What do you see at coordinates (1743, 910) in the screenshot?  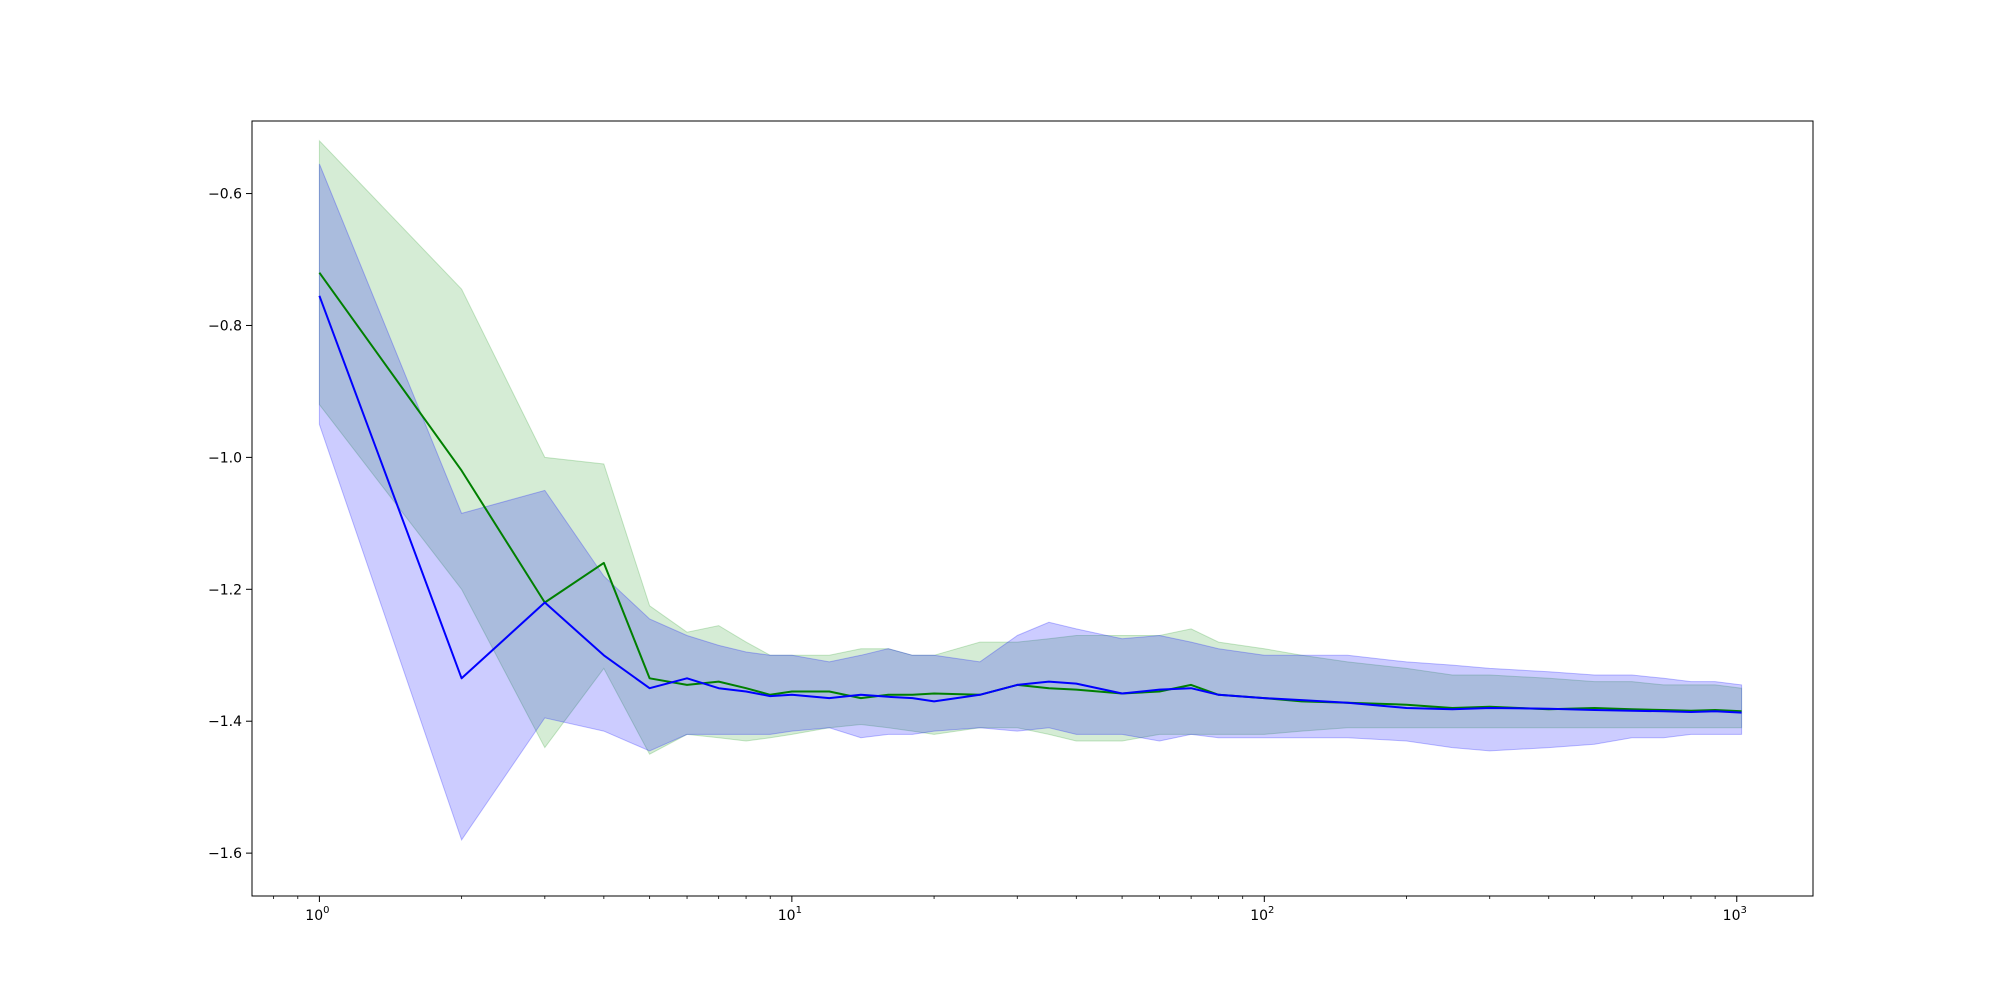 I see `x-tick-exponent: 3` at bounding box center [1743, 910].